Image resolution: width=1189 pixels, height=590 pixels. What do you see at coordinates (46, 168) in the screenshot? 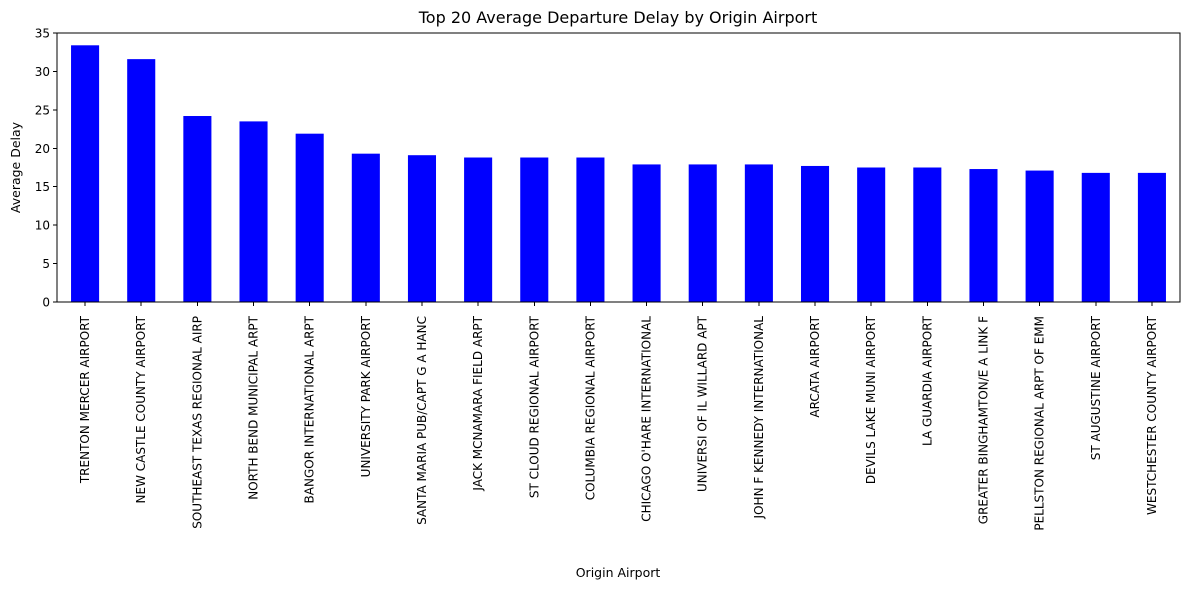
I see `y-axis-ticks: 0 5 10 15 20 25 30 35` at bounding box center [46, 168].